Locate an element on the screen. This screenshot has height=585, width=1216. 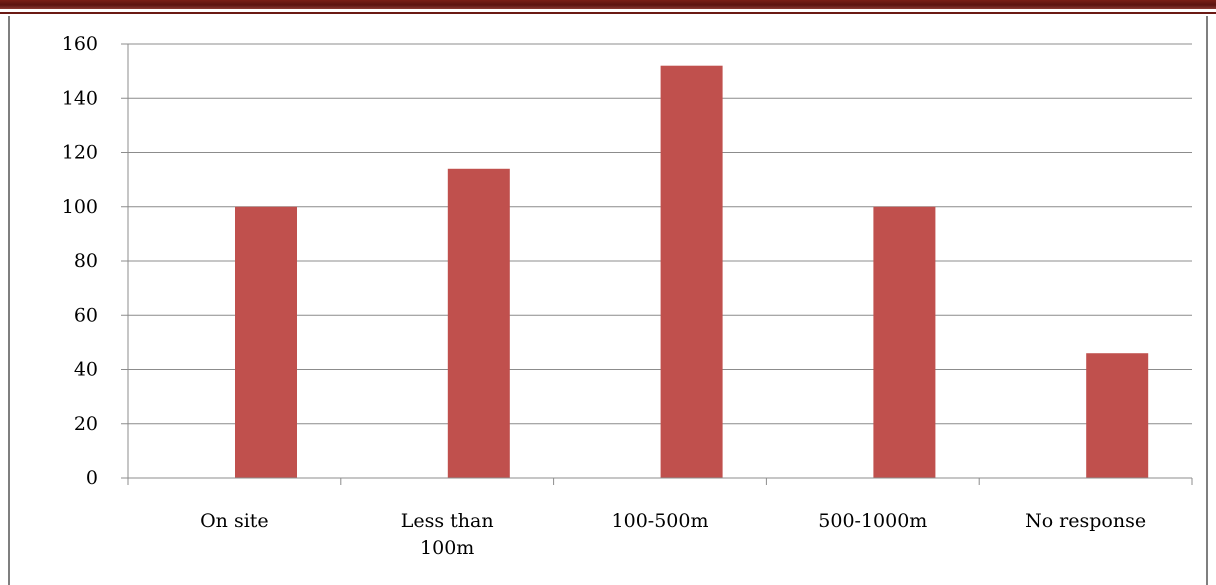
y-tick-label: 20 is located at coordinates (86, 424).